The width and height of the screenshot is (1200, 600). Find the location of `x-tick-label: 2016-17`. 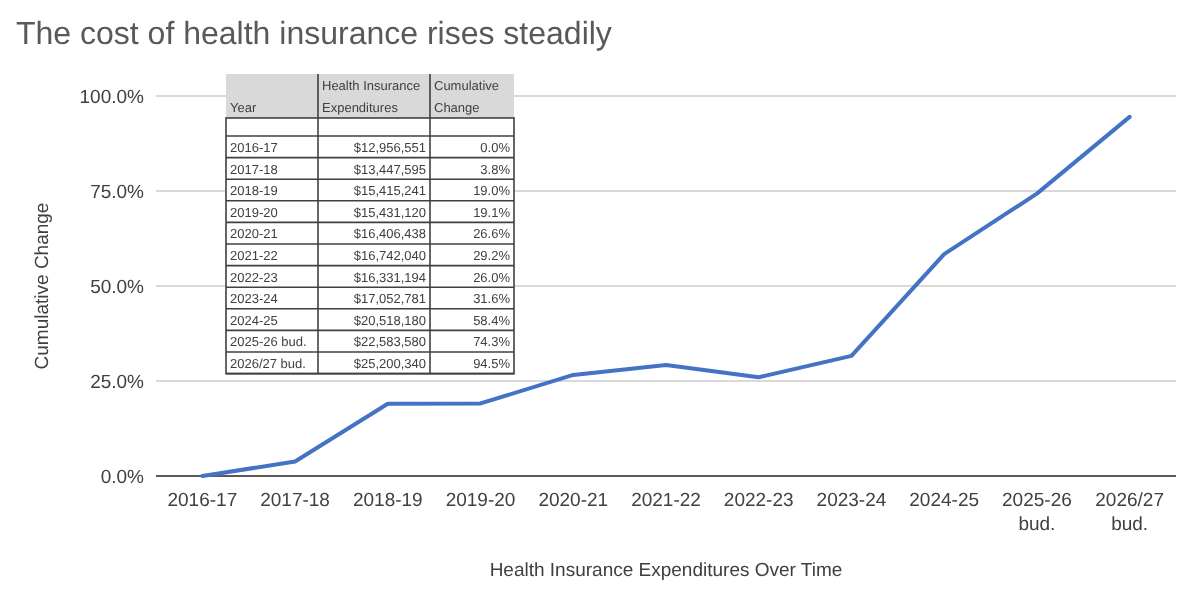

x-tick-label: 2016-17 is located at coordinates (202, 501).